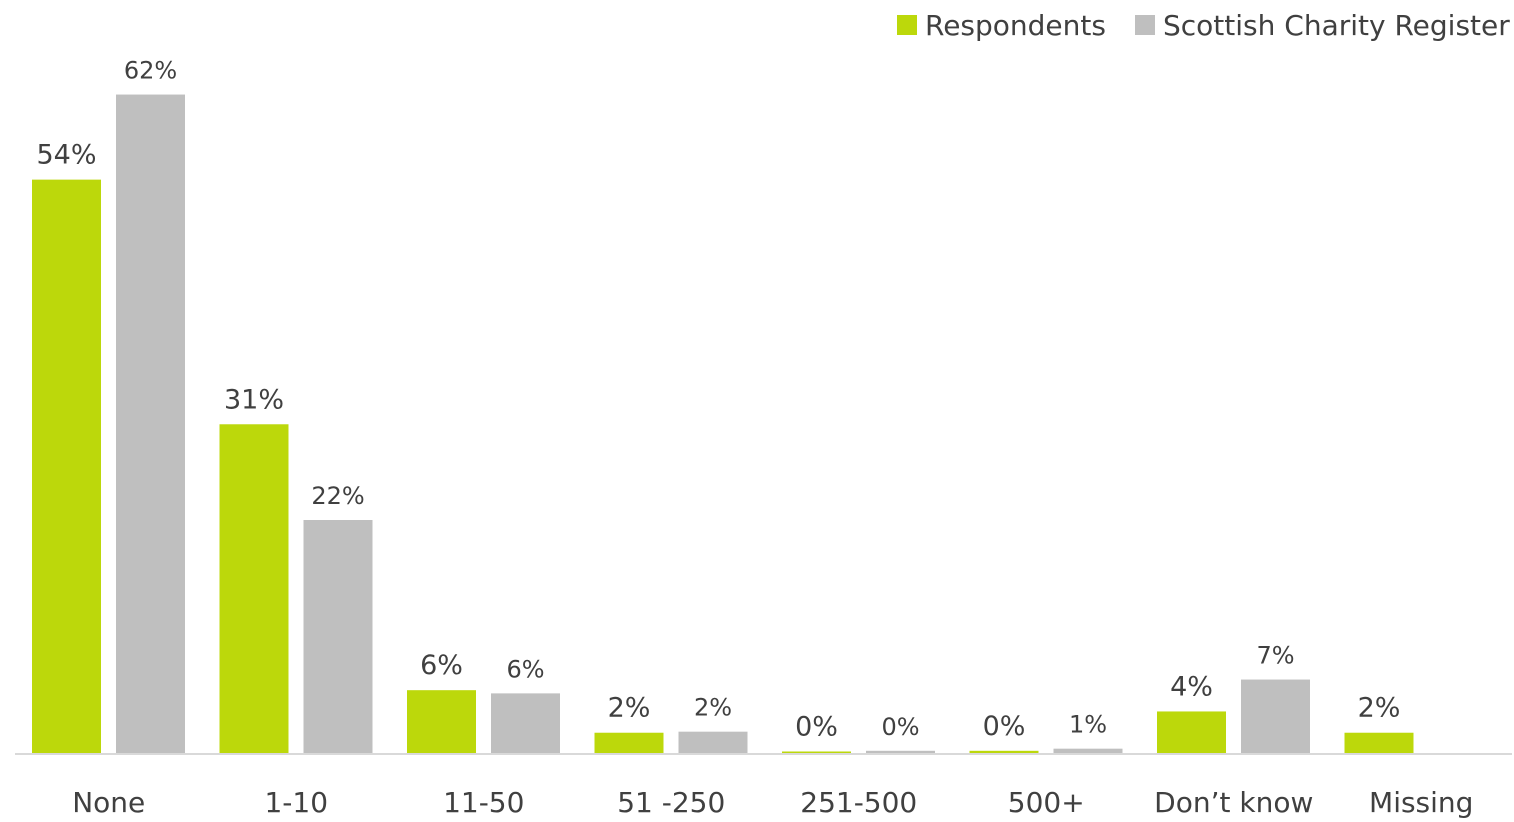 This screenshot has height=822, width=1514. I want to click on data-label-scottish-charity-register-500: 1%, so click(1088, 725).